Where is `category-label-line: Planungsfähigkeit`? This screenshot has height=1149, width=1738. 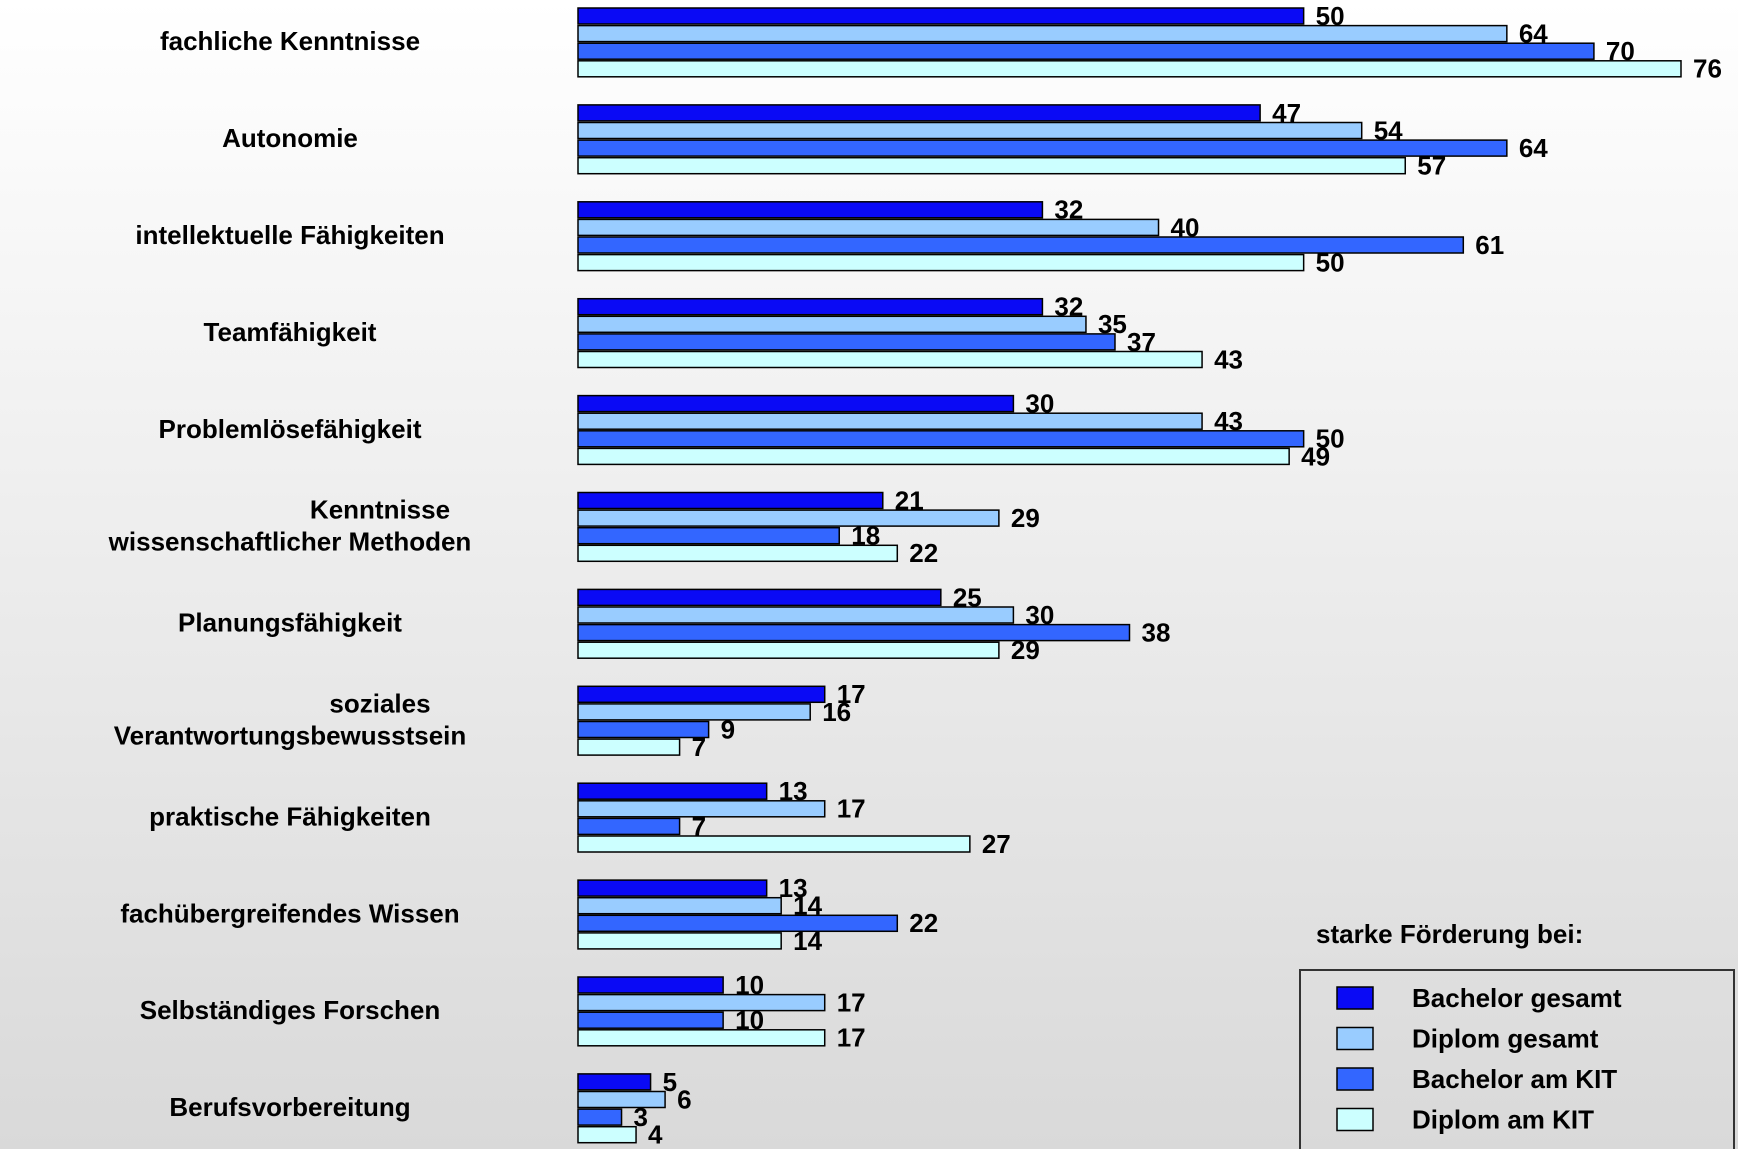 category-label-line: Planungsfähigkeit is located at coordinates (290, 622).